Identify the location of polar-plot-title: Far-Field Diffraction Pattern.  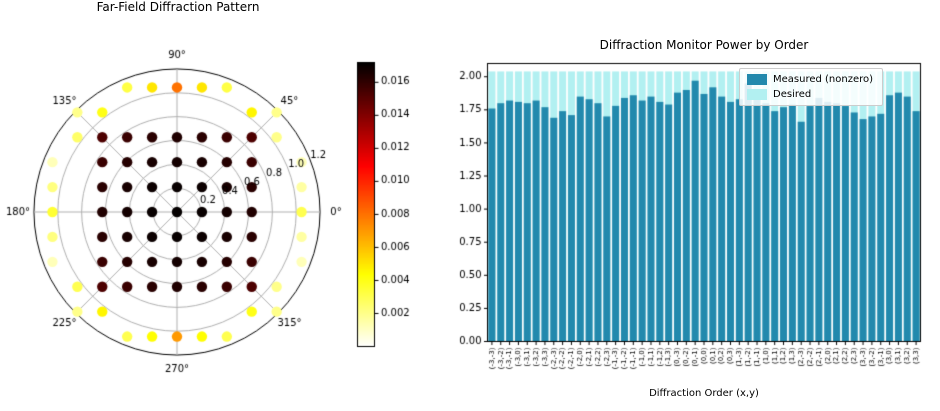
(178, 7).